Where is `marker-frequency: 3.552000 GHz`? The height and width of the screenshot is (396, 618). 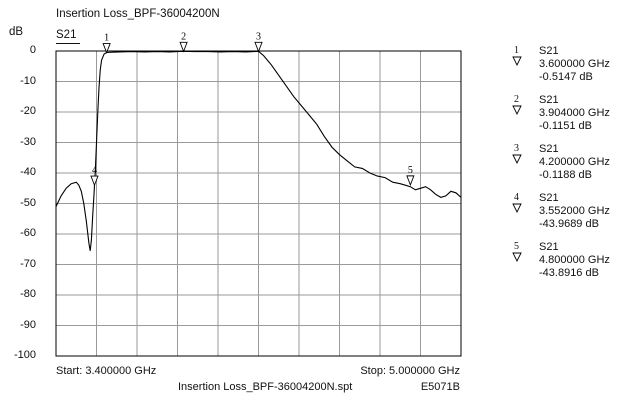
marker-frequency: 3.552000 GHz is located at coordinates (574, 211).